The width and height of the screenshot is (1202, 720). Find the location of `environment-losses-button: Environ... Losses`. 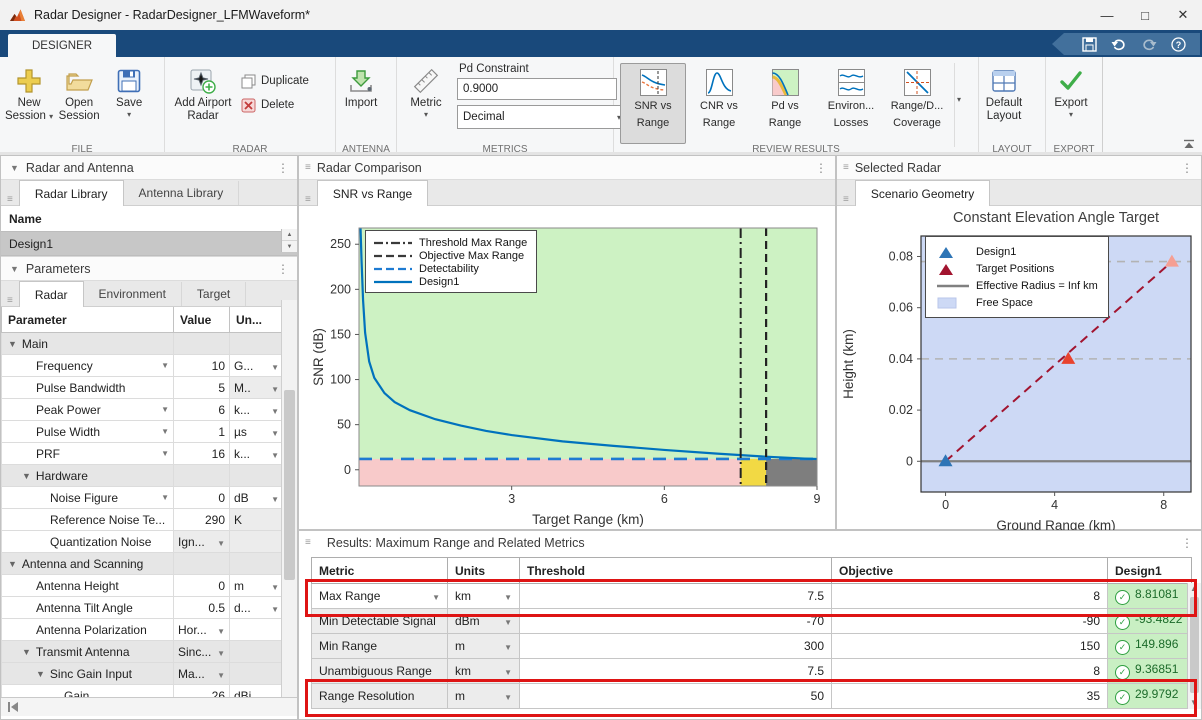

environment-losses-button: Environ... Losses is located at coordinates (851, 103).